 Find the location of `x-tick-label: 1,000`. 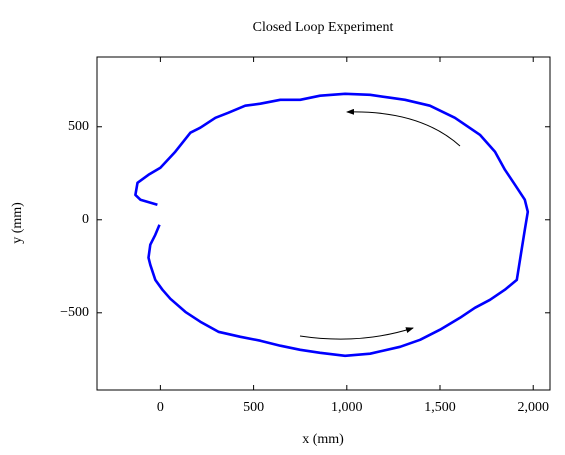

x-tick-label: 1,000 is located at coordinates (347, 407).